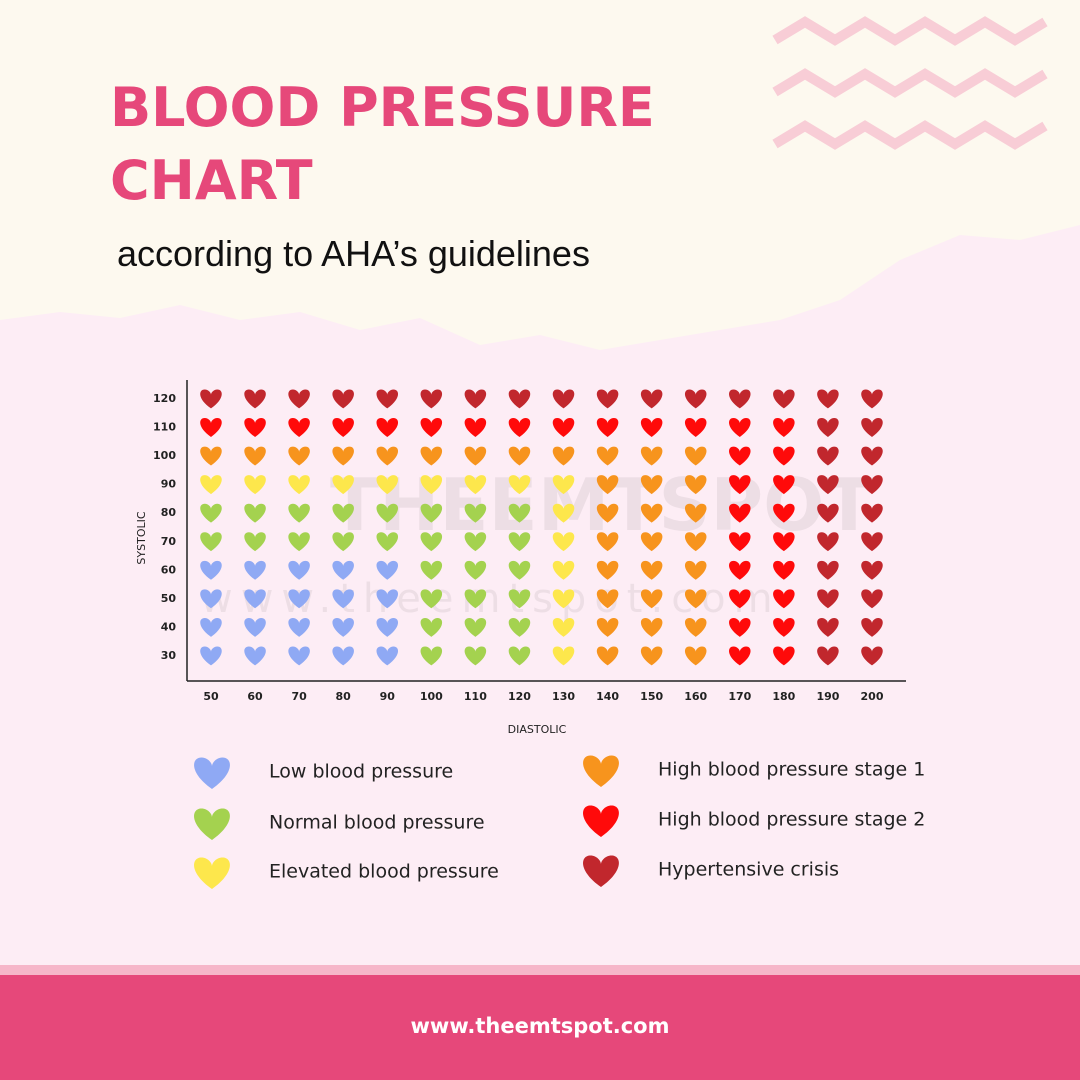 Image resolution: width=1080 pixels, height=1080 pixels. I want to click on y-tick-label: 80, so click(169, 512).